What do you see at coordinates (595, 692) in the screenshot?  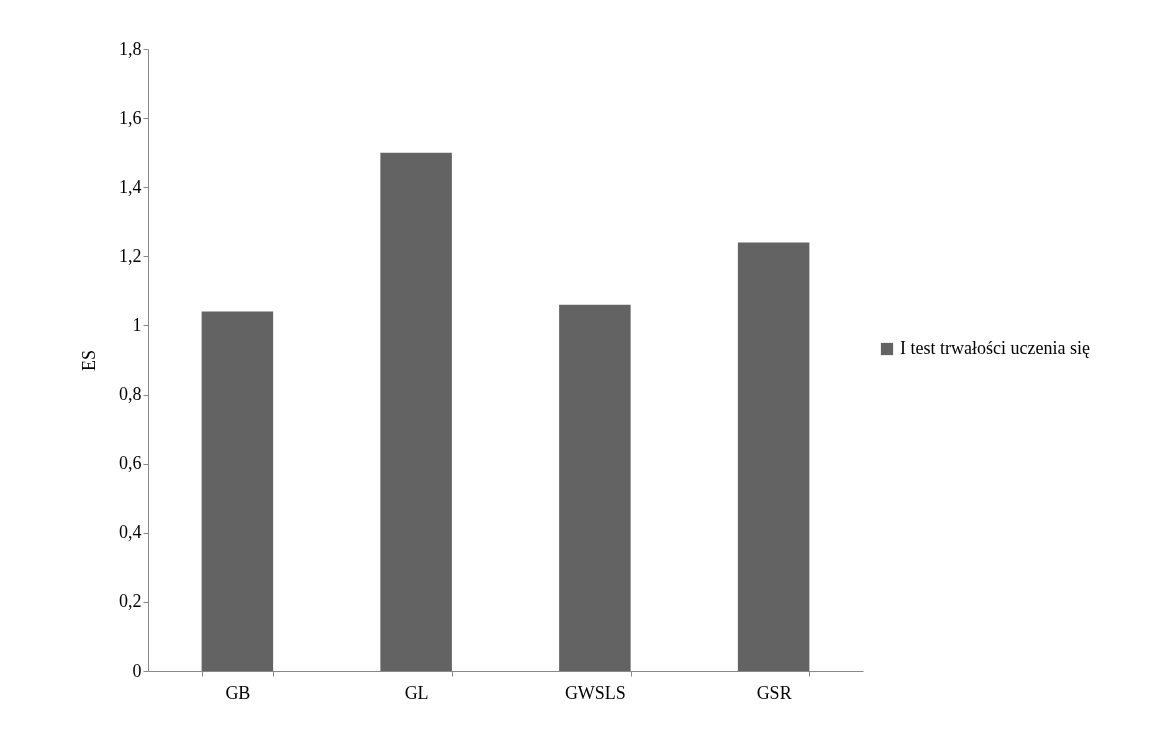 I see `x-tick-label: GWSLS` at bounding box center [595, 692].